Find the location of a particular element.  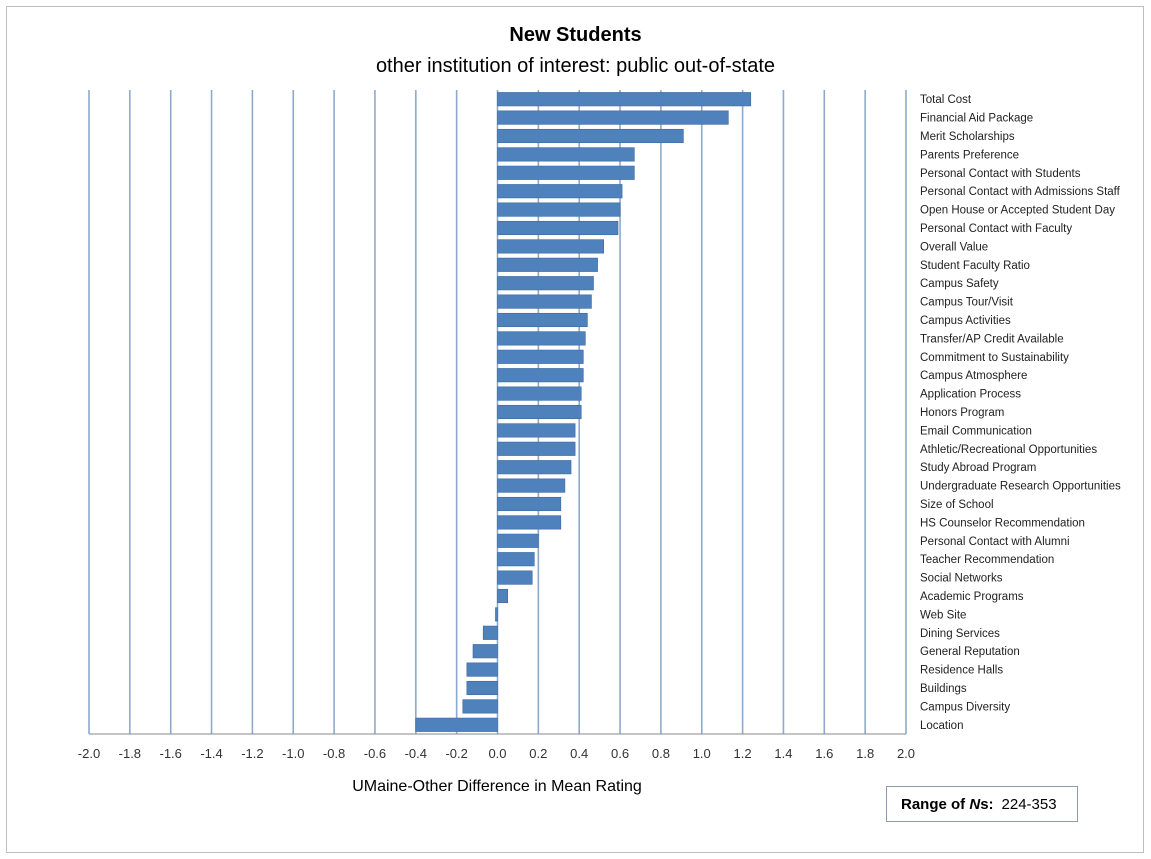

category-label: Total Cost is located at coordinates (946, 100).